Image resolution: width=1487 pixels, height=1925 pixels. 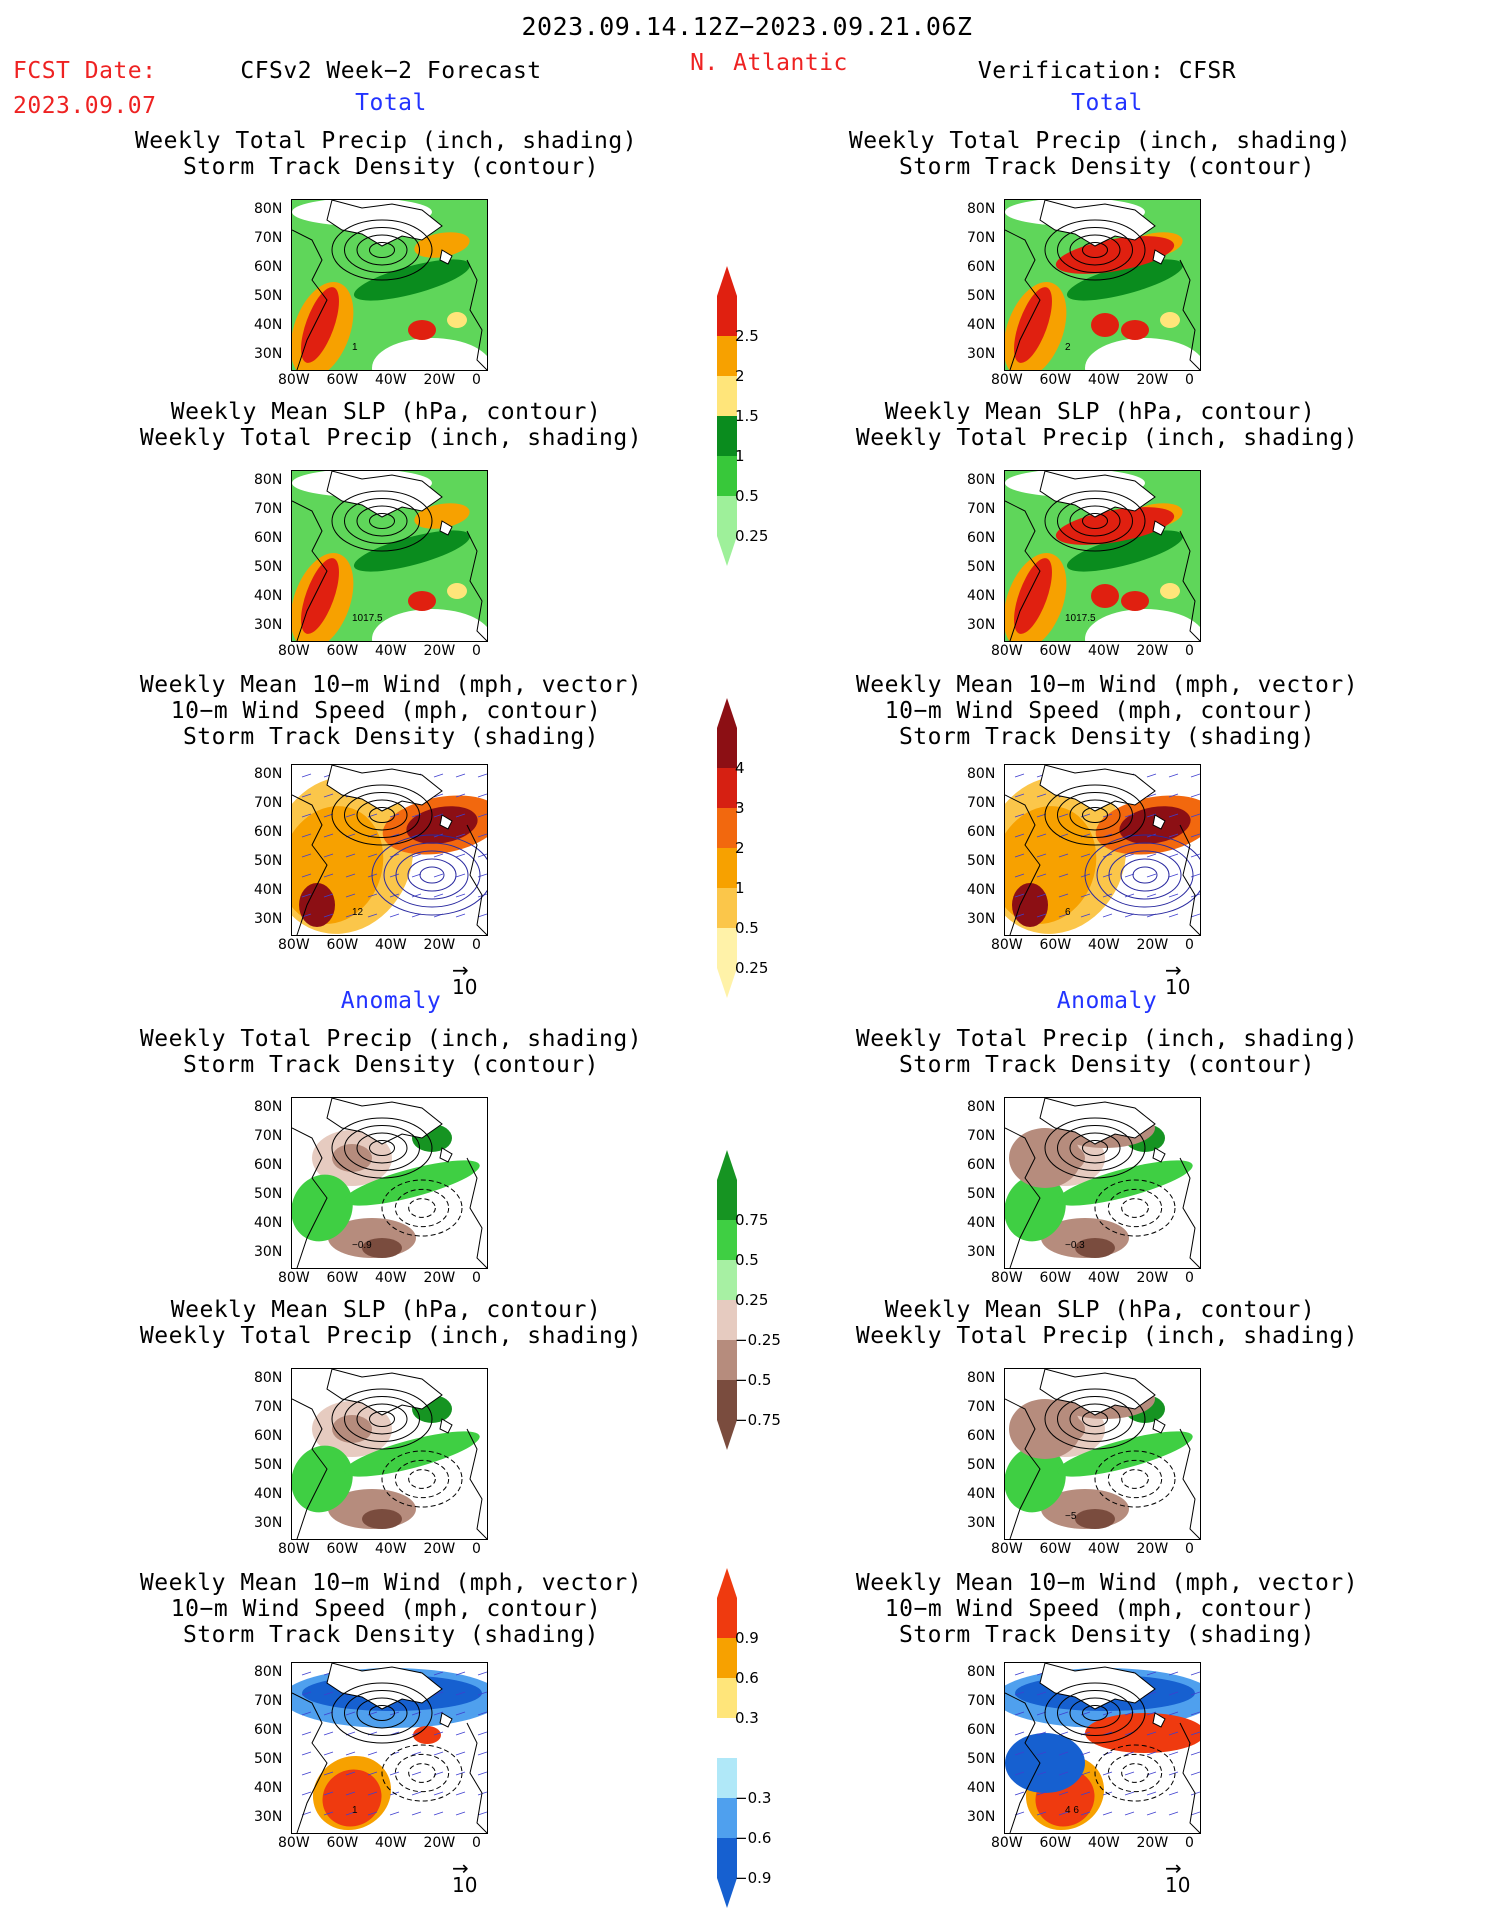 I want to click on contour-label: 1, so click(x=355, y=347).